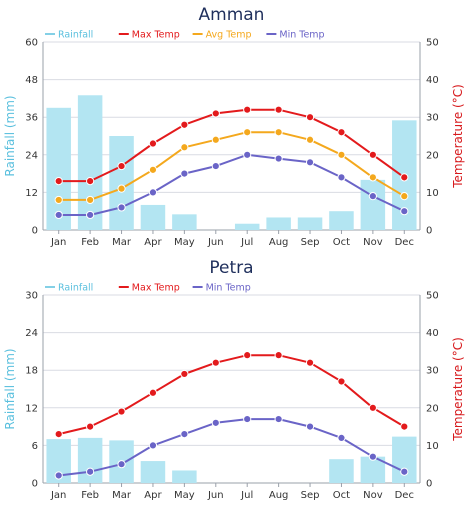  What do you see at coordinates (75, 35) in the screenshot?
I see `amman-legend-label-0: Rainfall` at bounding box center [75, 35].